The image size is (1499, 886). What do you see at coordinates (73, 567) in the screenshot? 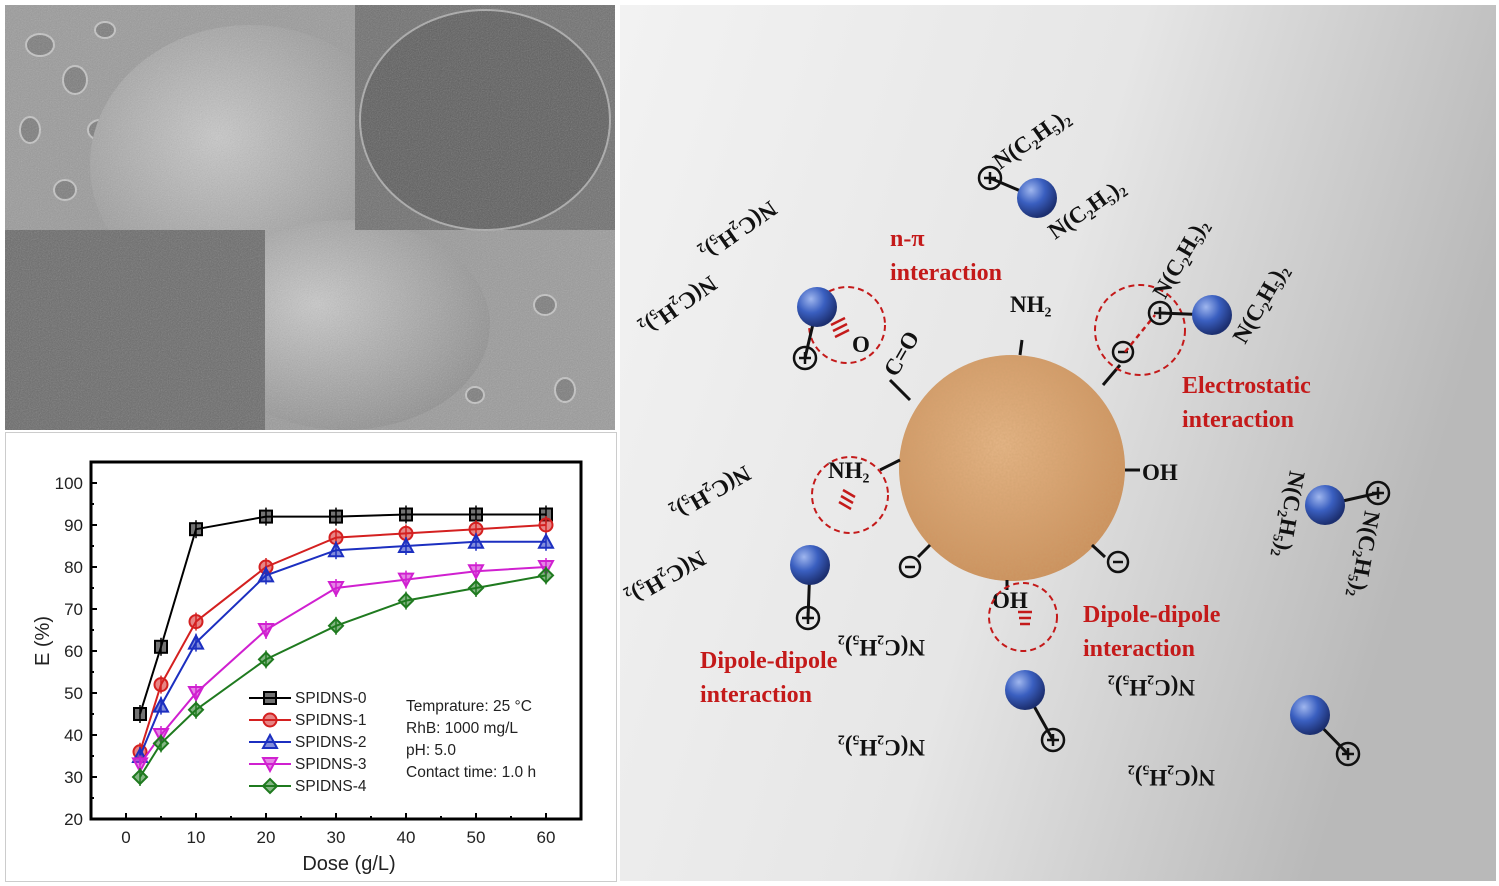
I see `y-tick-label: 80` at bounding box center [73, 567].